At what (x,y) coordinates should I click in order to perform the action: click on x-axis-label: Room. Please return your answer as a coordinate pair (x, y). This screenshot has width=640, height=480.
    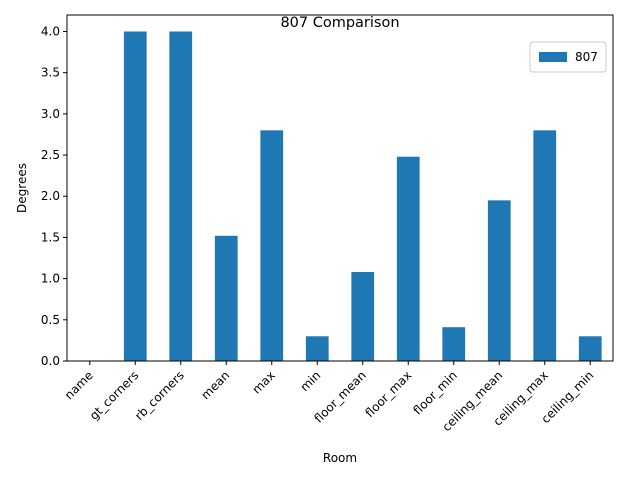
    Looking at the image, I should click on (340, 458).